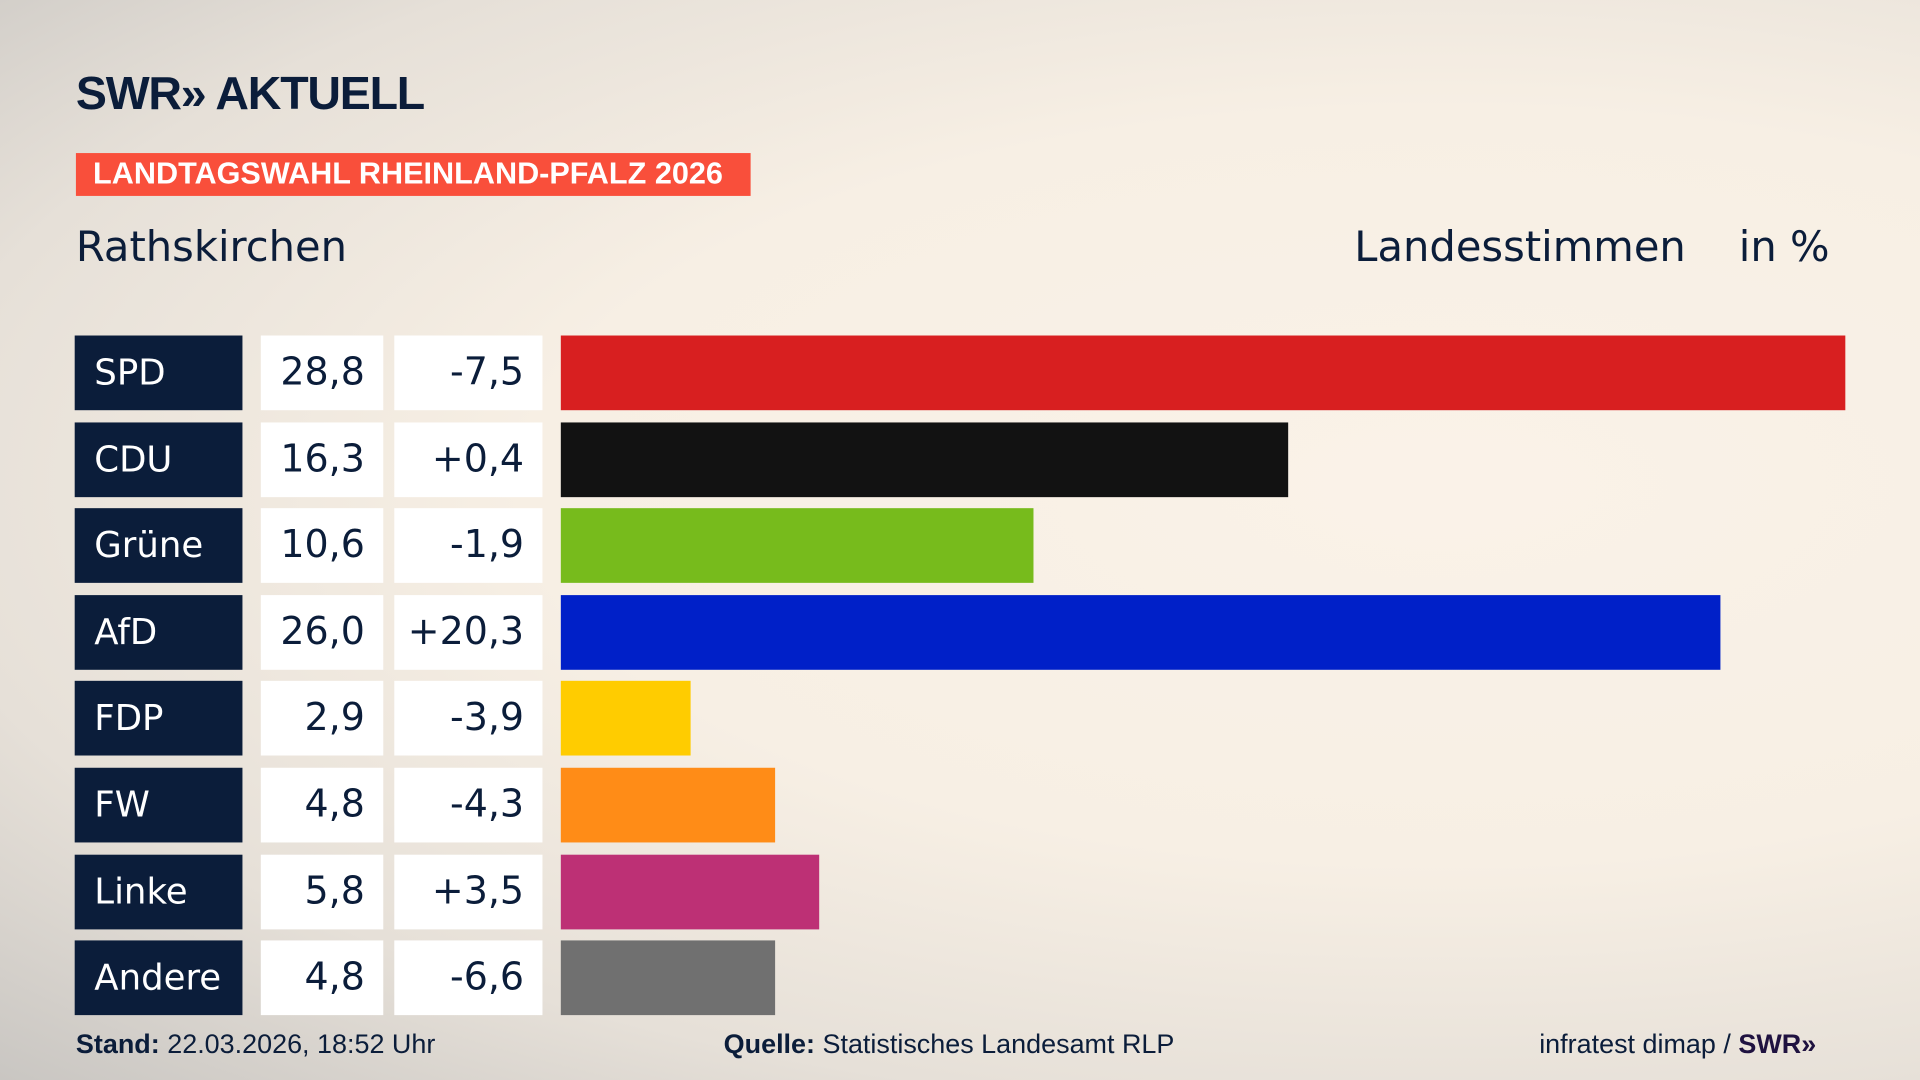 The width and height of the screenshot is (1920, 1080). What do you see at coordinates (322, 718) in the screenshot?
I see `value-label: 2,9` at bounding box center [322, 718].